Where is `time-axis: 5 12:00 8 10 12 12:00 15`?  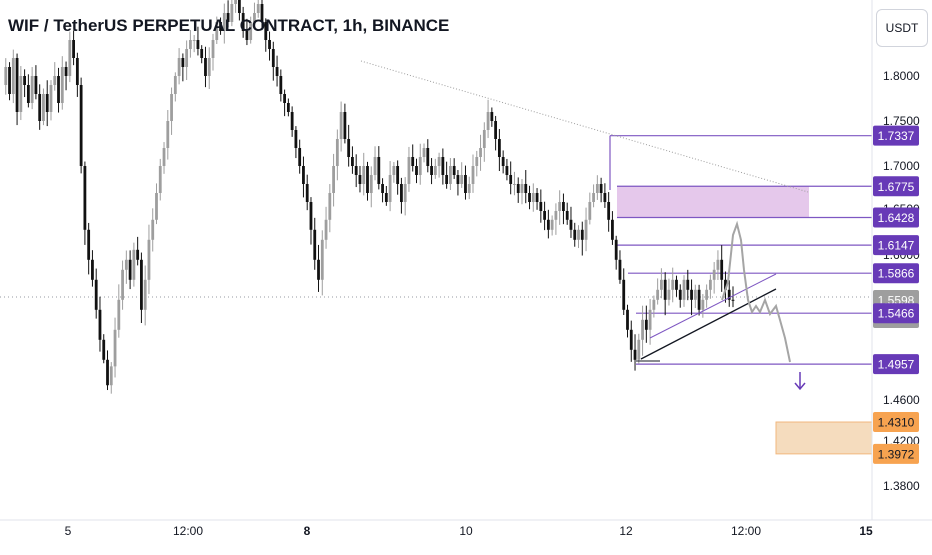
time-axis: 5 12:00 8 10 12 12:00 15 is located at coordinates (469, 531).